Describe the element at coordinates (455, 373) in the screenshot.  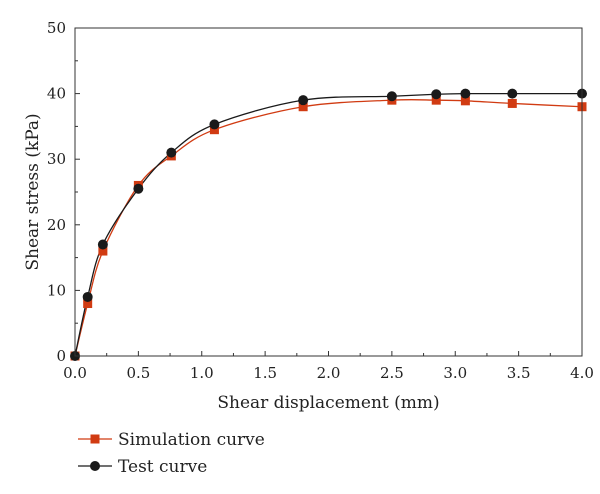
I see `x-tick-label: 3.0` at that location.